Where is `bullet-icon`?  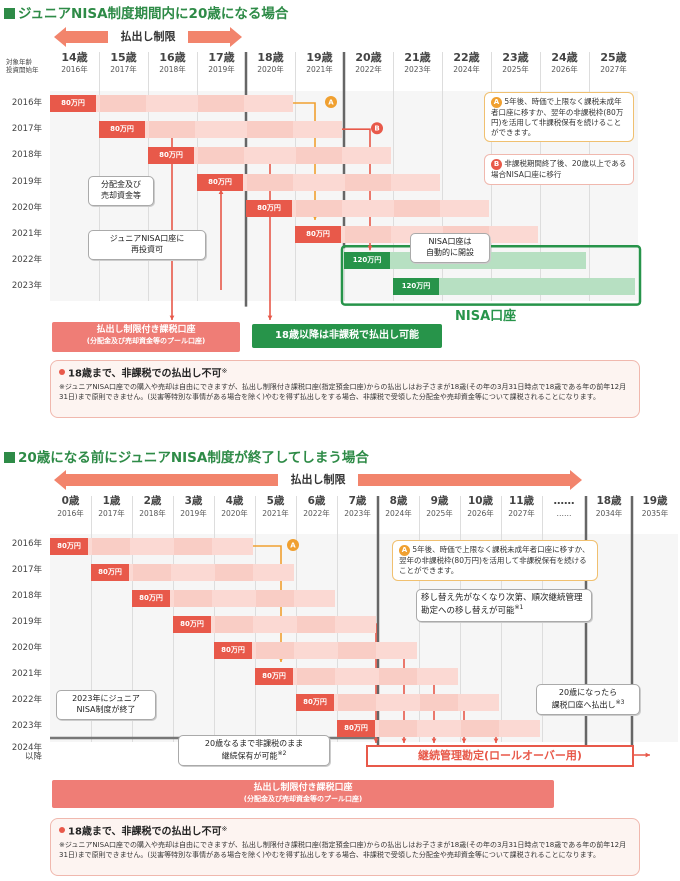 bullet-icon is located at coordinates (62, 830).